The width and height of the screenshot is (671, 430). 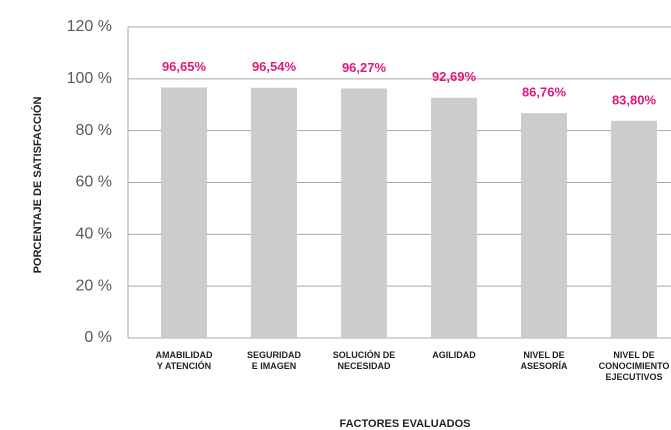 I want to click on y-tick-label: 60 %, so click(x=94, y=182).